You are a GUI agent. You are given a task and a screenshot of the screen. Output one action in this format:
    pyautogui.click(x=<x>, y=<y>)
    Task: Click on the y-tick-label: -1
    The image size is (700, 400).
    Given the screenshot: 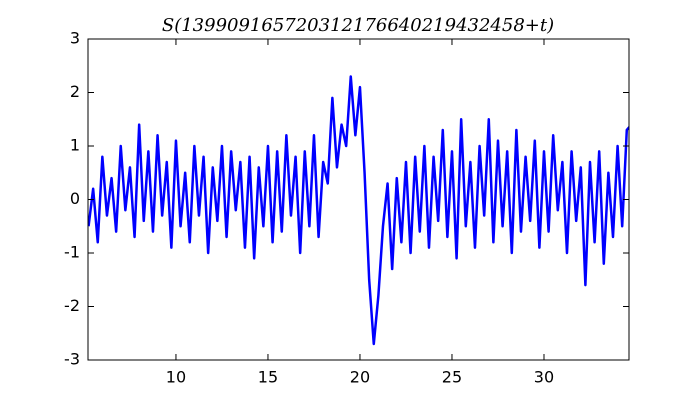 What is the action you would take?
    pyautogui.click(x=72, y=252)
    